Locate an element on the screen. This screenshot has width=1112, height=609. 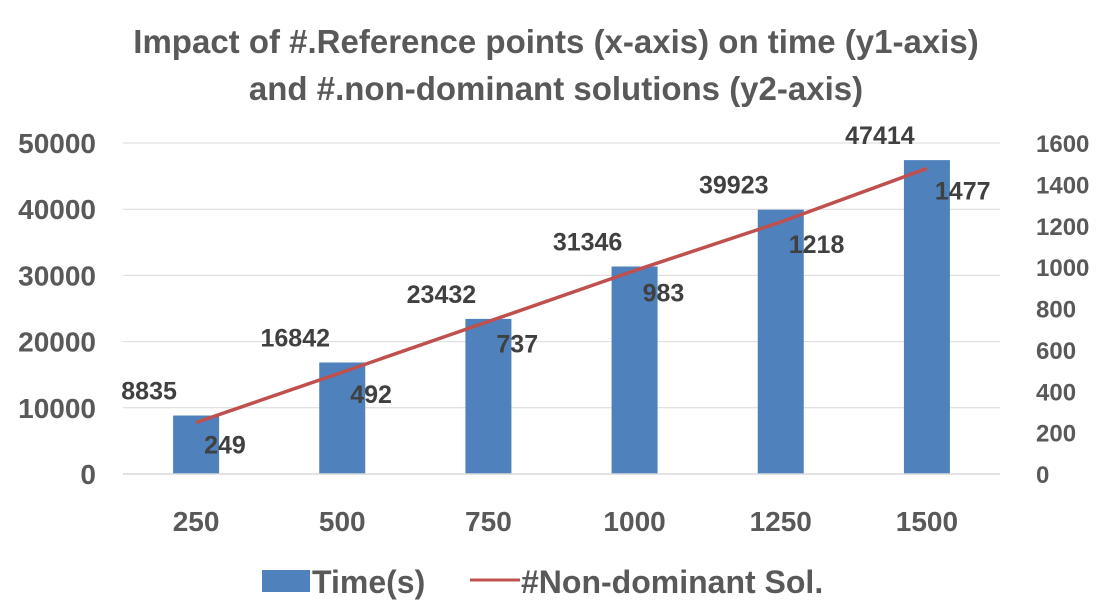
data-label-time: 39923 is located at coordinates (734, 186).